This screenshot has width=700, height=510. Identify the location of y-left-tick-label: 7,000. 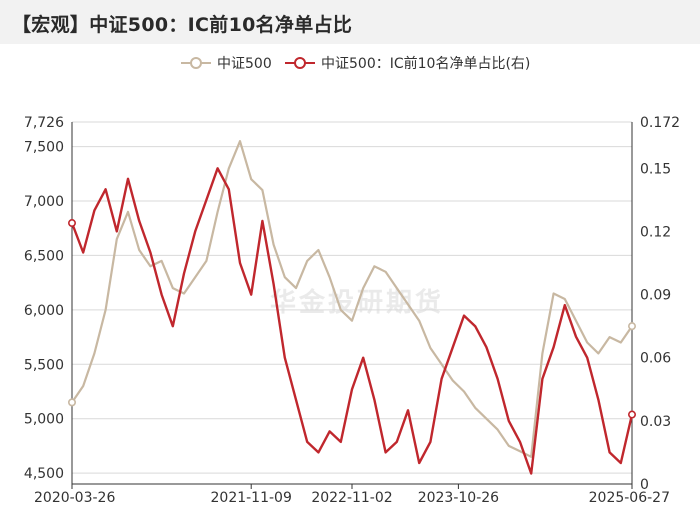
(44, 202).